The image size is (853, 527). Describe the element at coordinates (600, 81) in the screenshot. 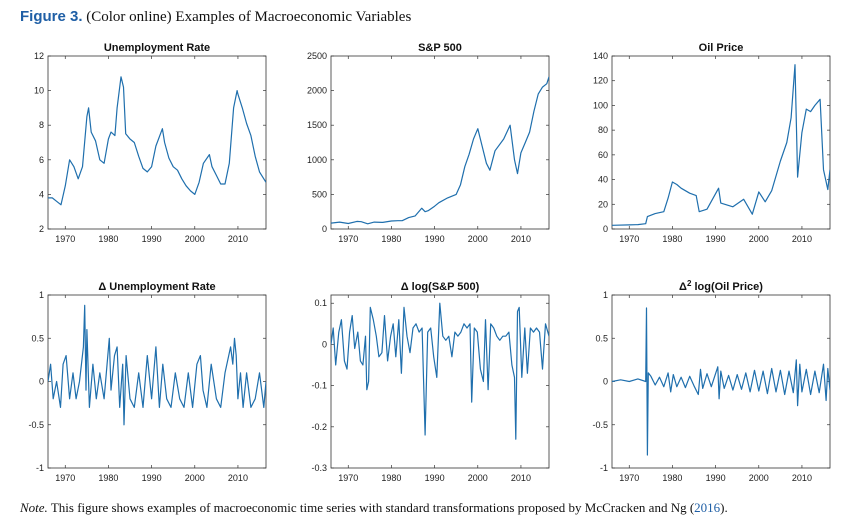

I see `y-tick-label-120: 120` at that location.